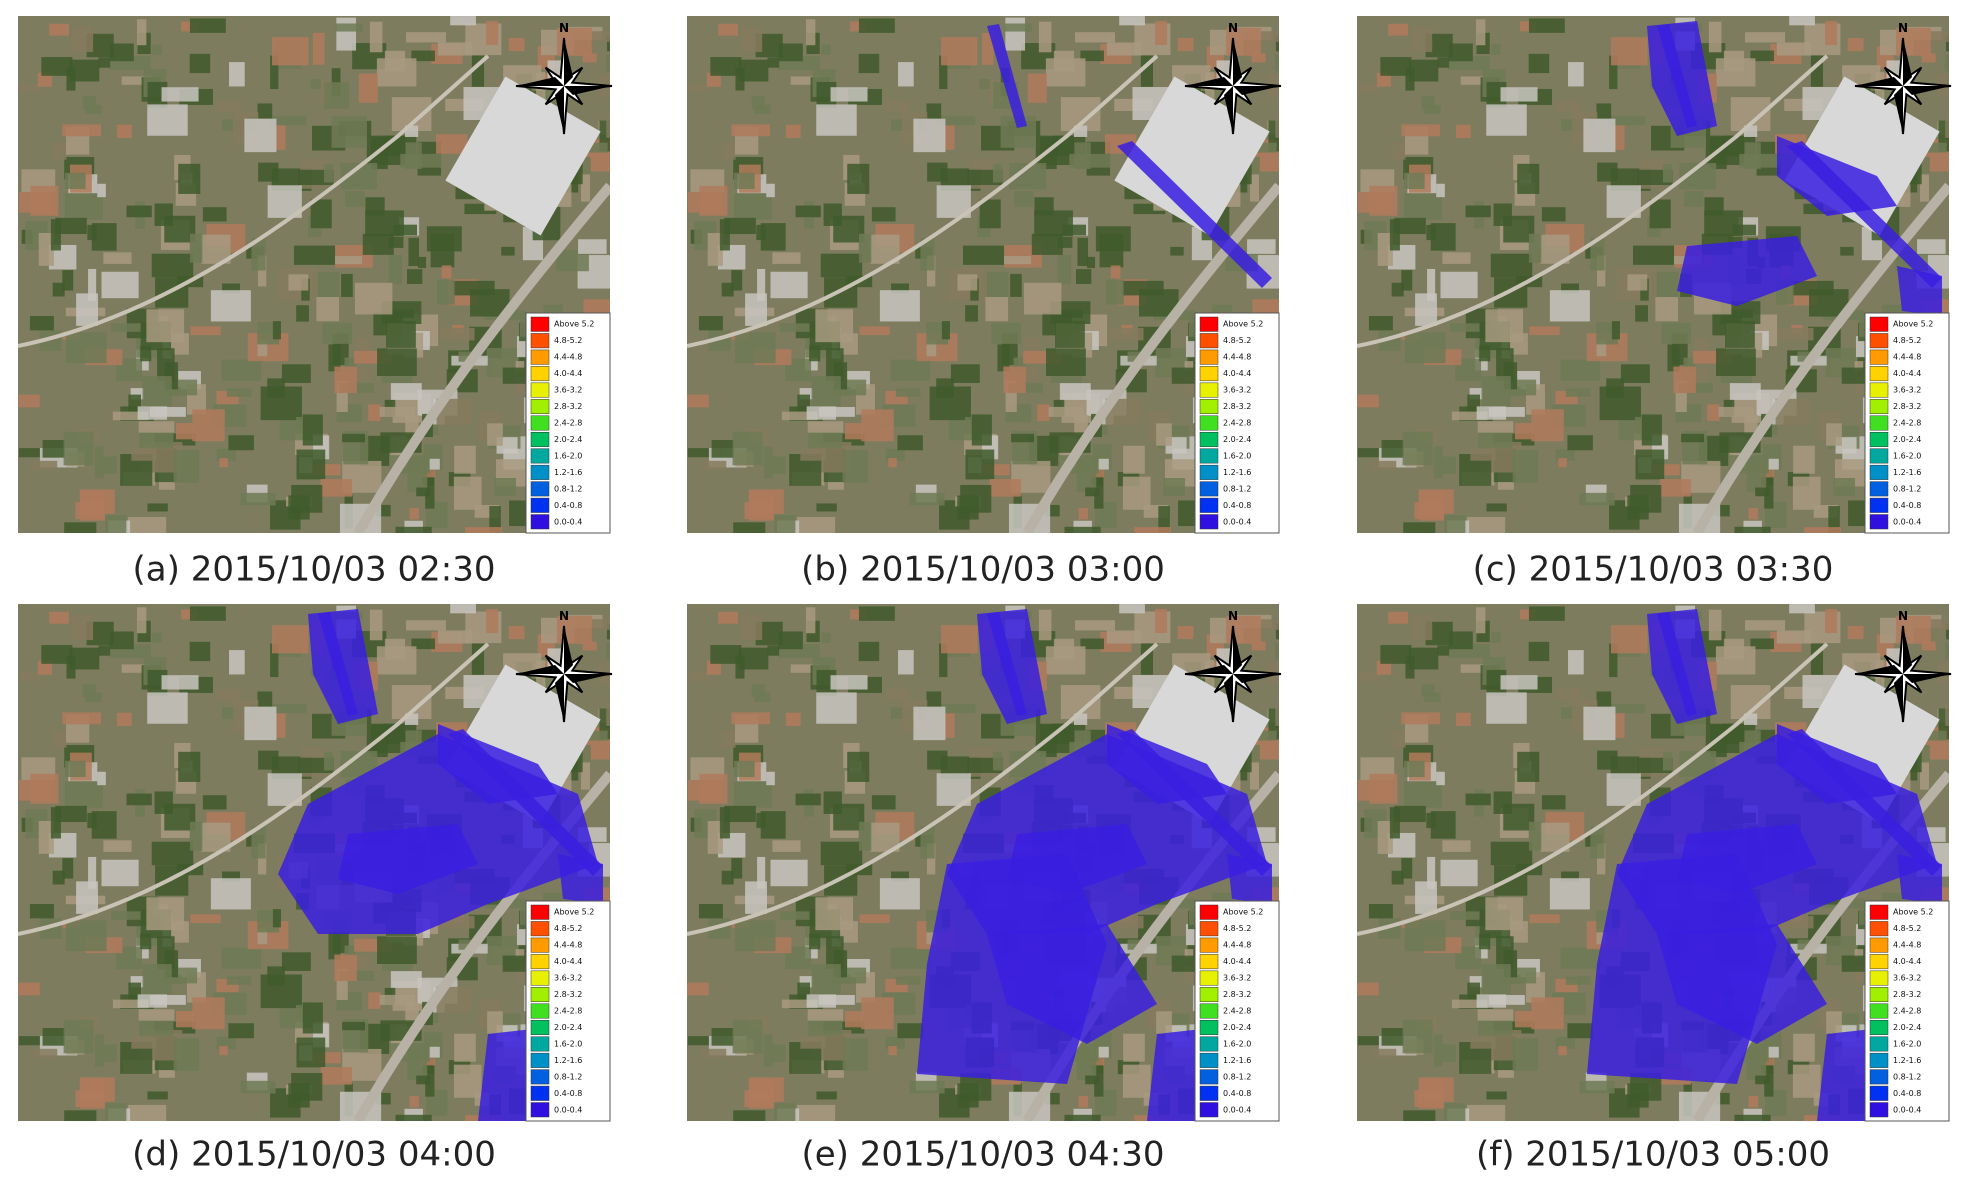  Describe the element at coordinates (568, 406) in the screenshot. I see `legend-label: 2.8-3.2` at that location.